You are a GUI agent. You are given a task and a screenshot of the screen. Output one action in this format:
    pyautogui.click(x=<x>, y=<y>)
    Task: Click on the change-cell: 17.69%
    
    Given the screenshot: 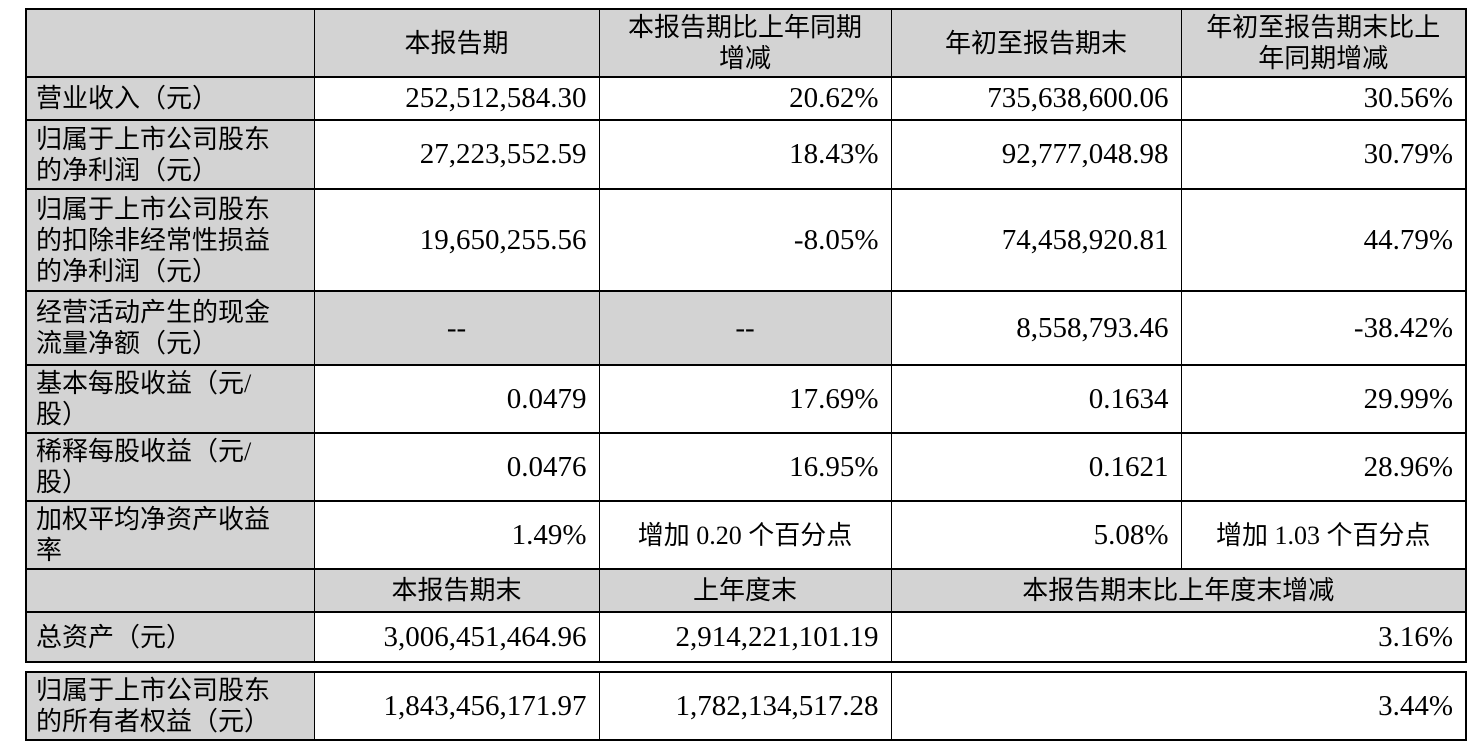 What is the action you would take?
    pyautogui.click(x=745, y=399)
    